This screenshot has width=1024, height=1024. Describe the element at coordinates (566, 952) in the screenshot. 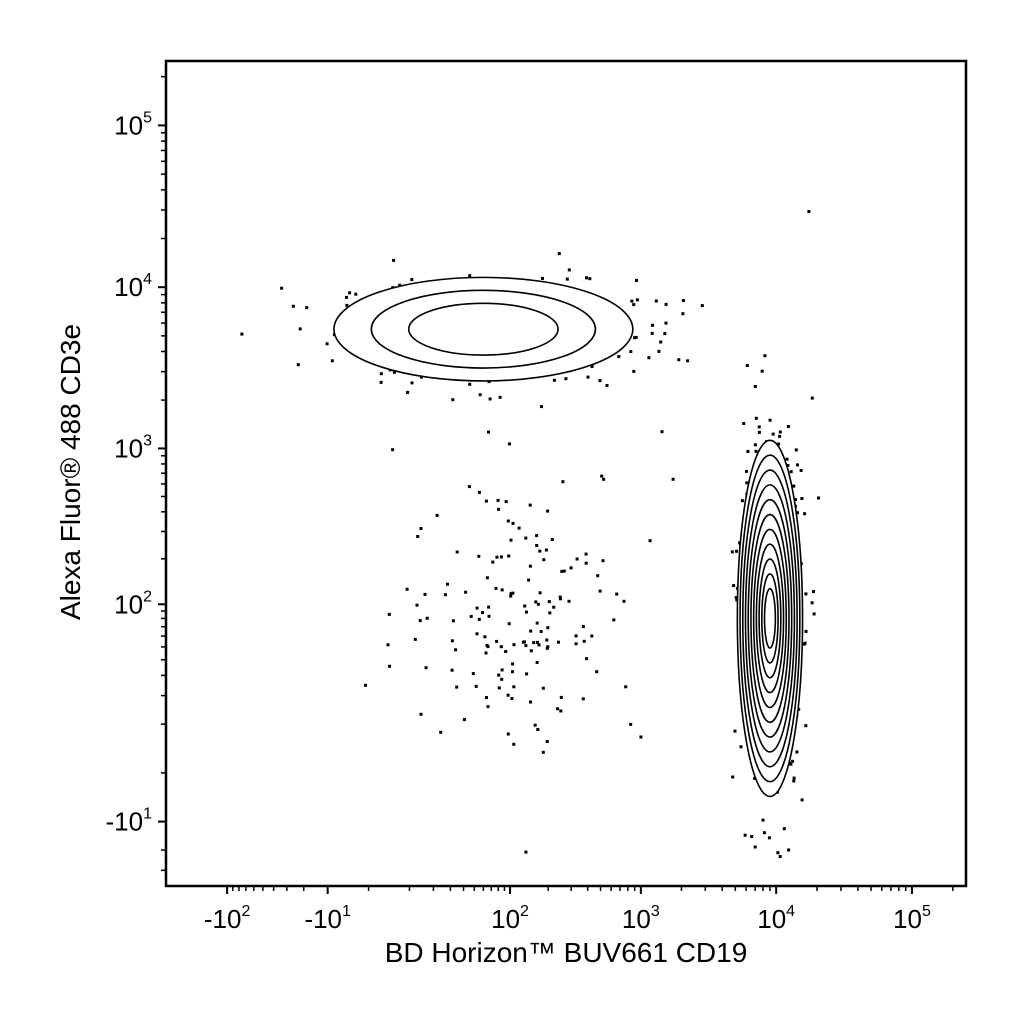

I see `x-axis-title: BD Horizon™ BUV661 CD19` at that location.